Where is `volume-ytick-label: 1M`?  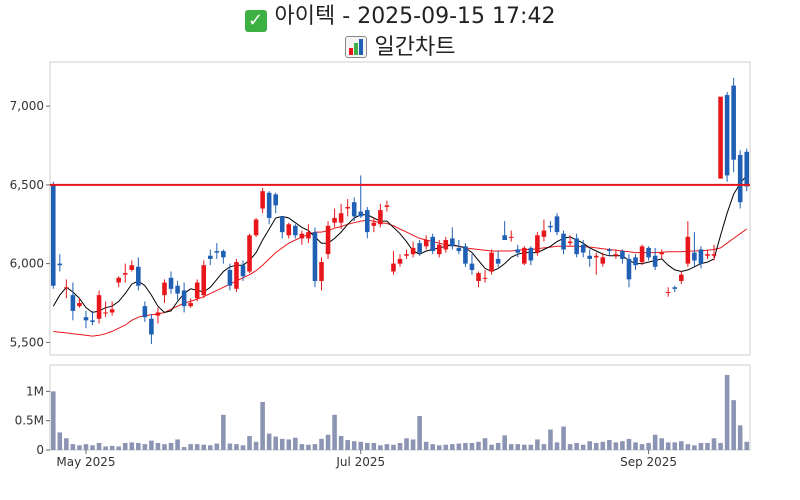 volume-ytick-label: 1M is located at coordinates (35, 391).